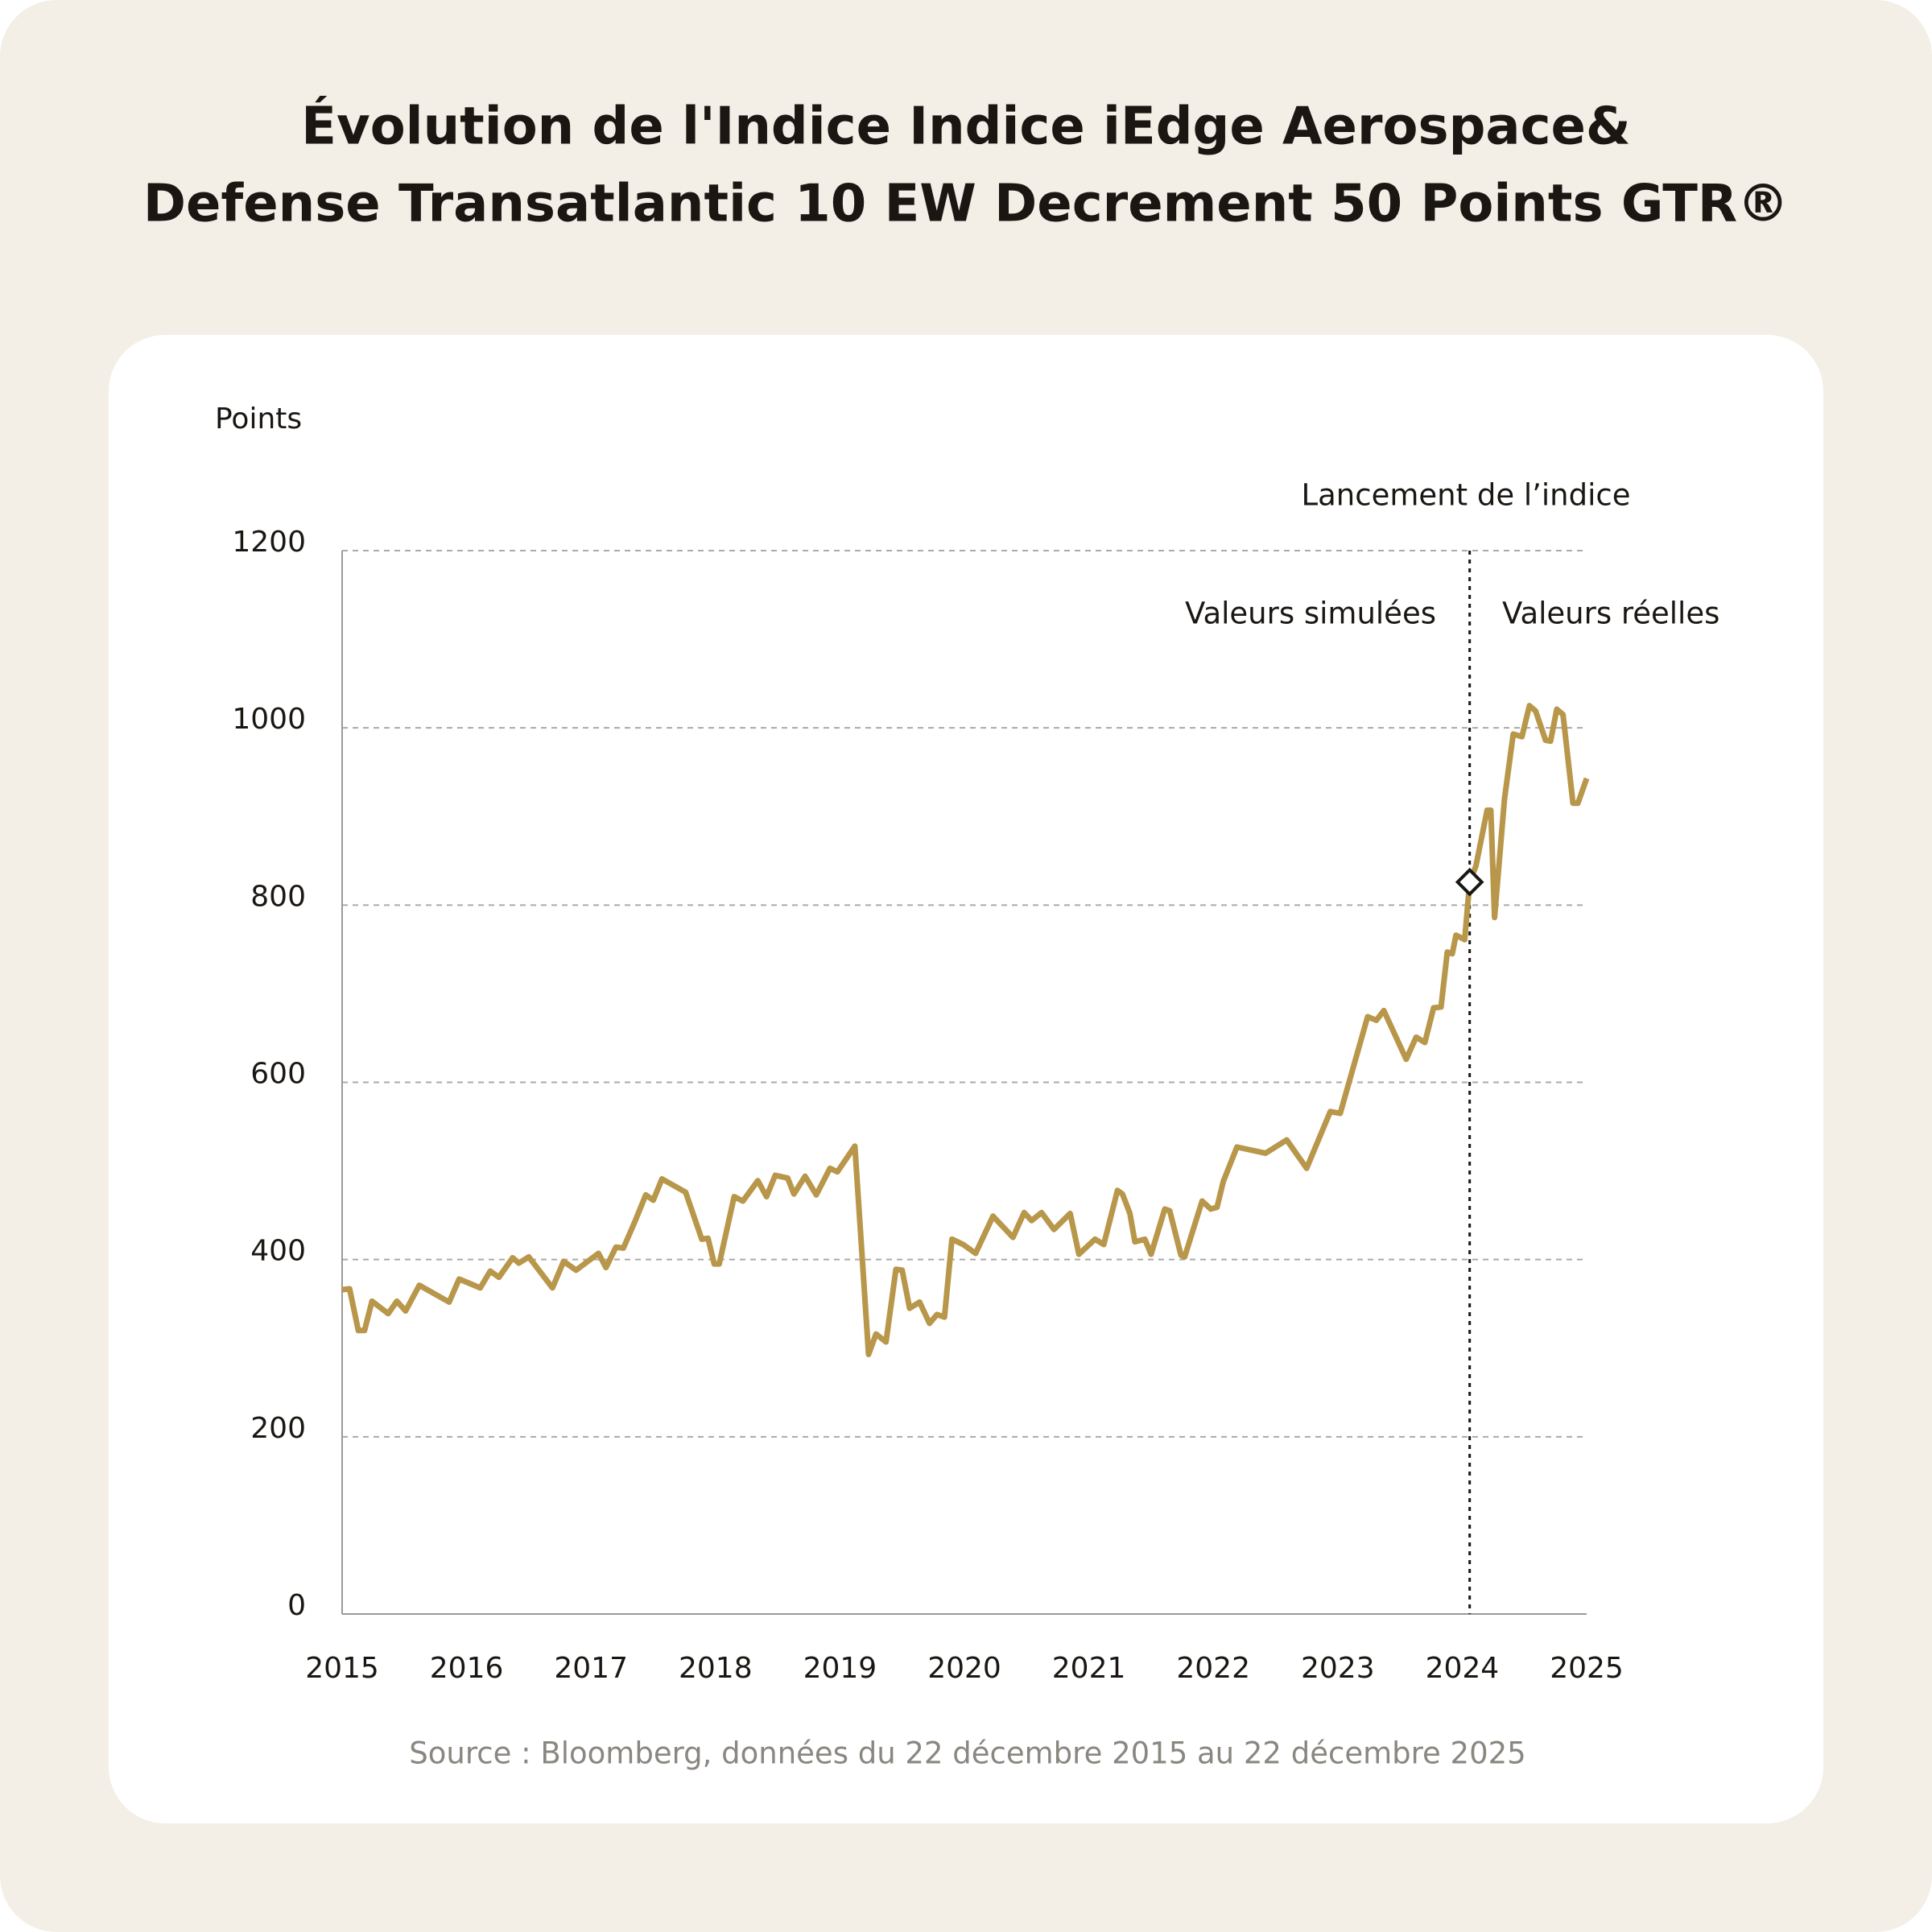  Describe the element at coordinates (1610, 614) in the screenshot. I see `annotation: Valeurs réelles` at that location.